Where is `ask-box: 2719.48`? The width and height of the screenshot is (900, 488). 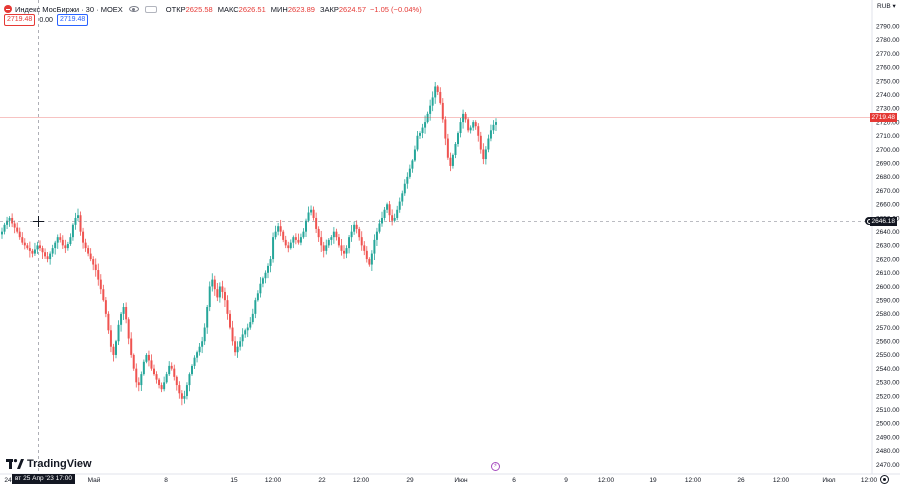 ask-box: 2719.48 is located at coordinates (72, 20).